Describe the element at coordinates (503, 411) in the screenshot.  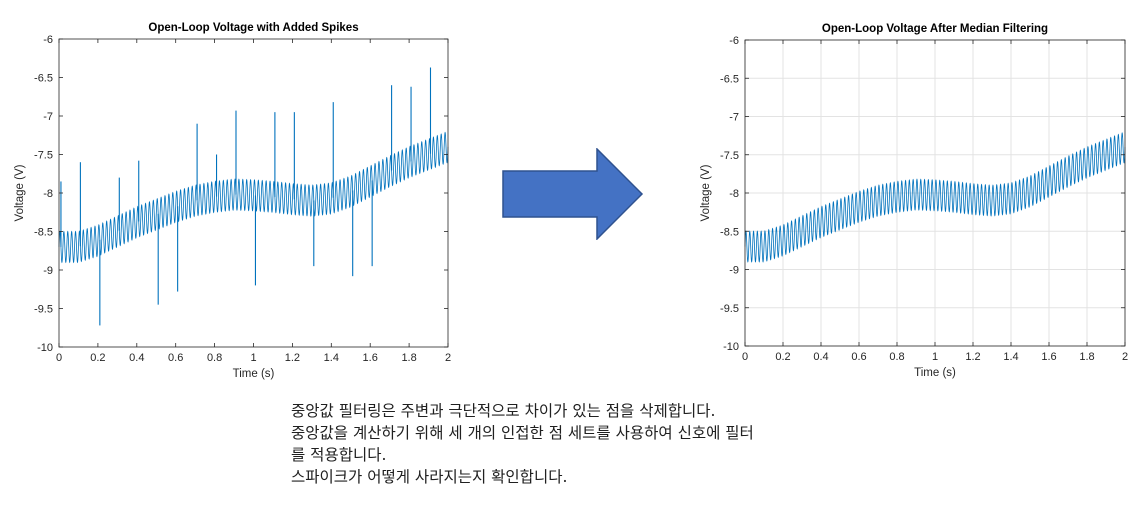
I see `caption-line-1: 중앙값 필터링은 주변과 극단적으로 차이가 있는 점을 삭제합니다.` at that location.